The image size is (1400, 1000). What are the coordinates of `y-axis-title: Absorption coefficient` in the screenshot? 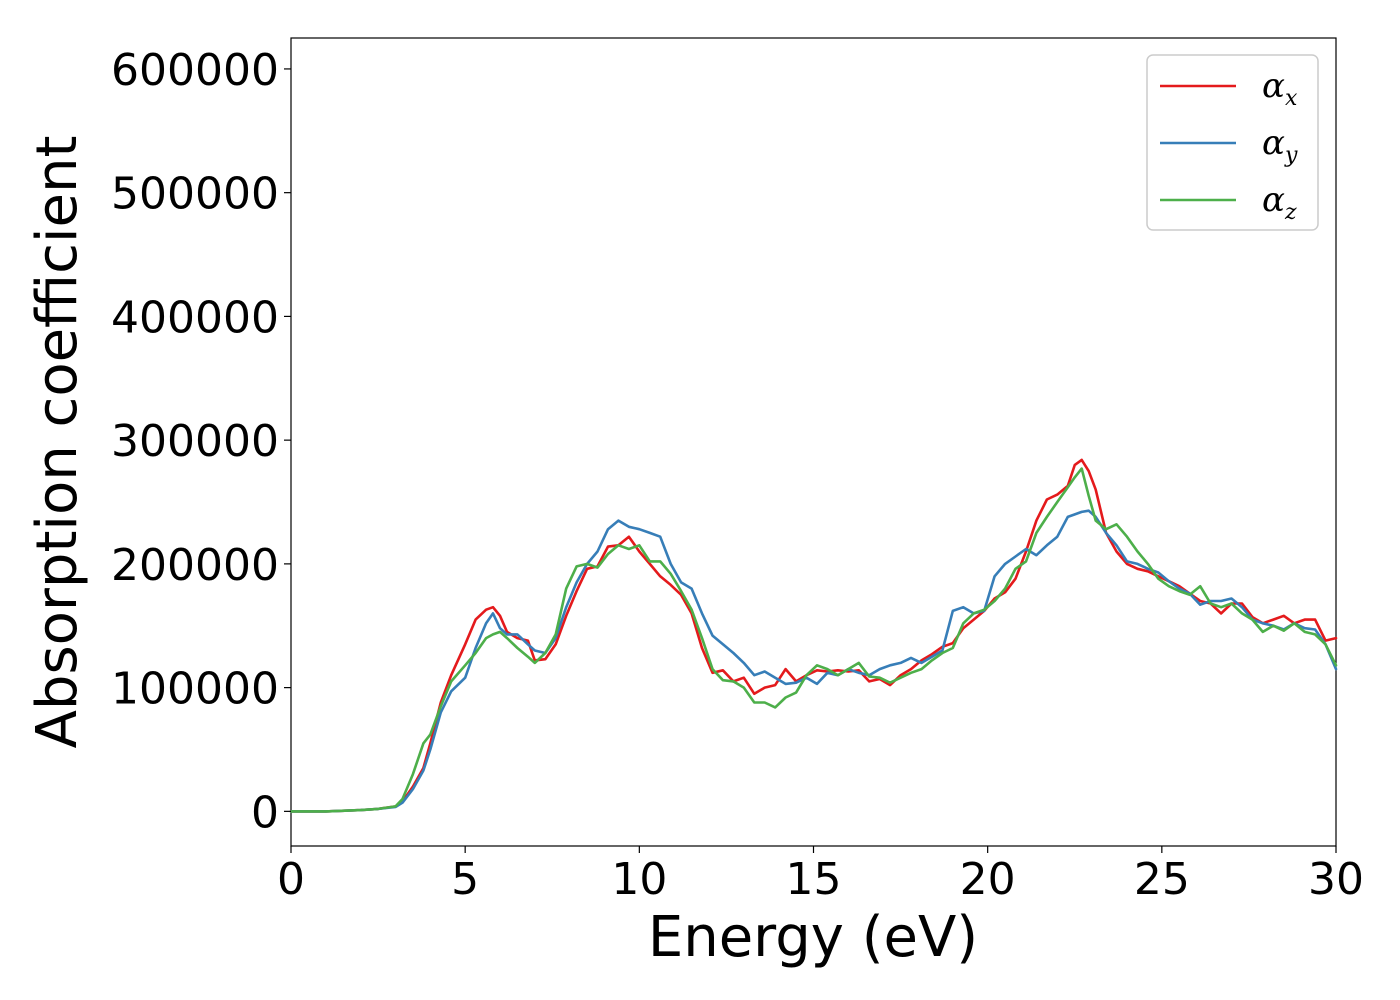 It's located at (57, 442).